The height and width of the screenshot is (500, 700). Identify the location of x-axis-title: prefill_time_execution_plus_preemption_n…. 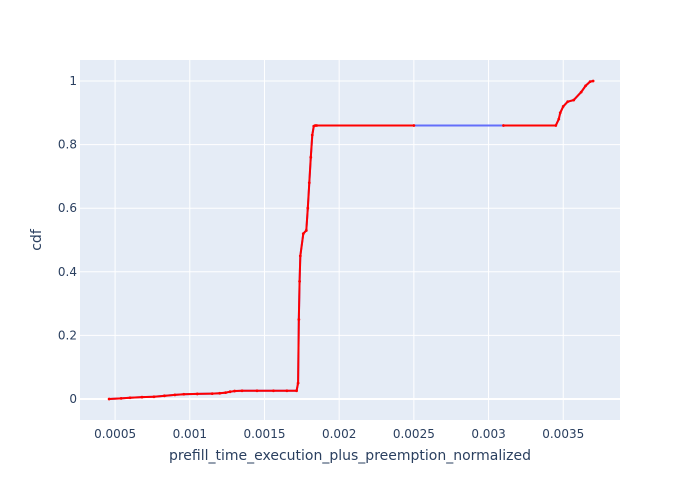
(350, 456).